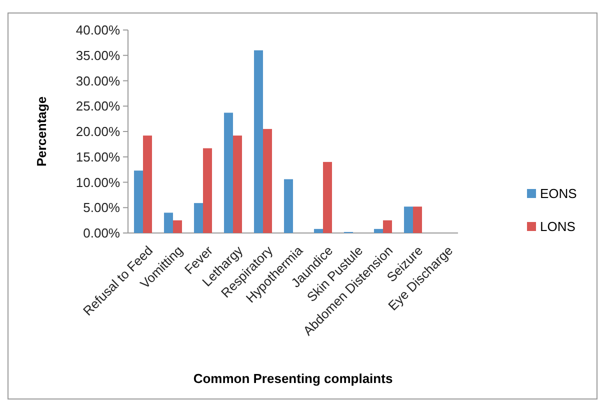  Describe the element at coordinates (98, 30) in the screenshot. I see `y-tick-label: 40.00%` at that location.